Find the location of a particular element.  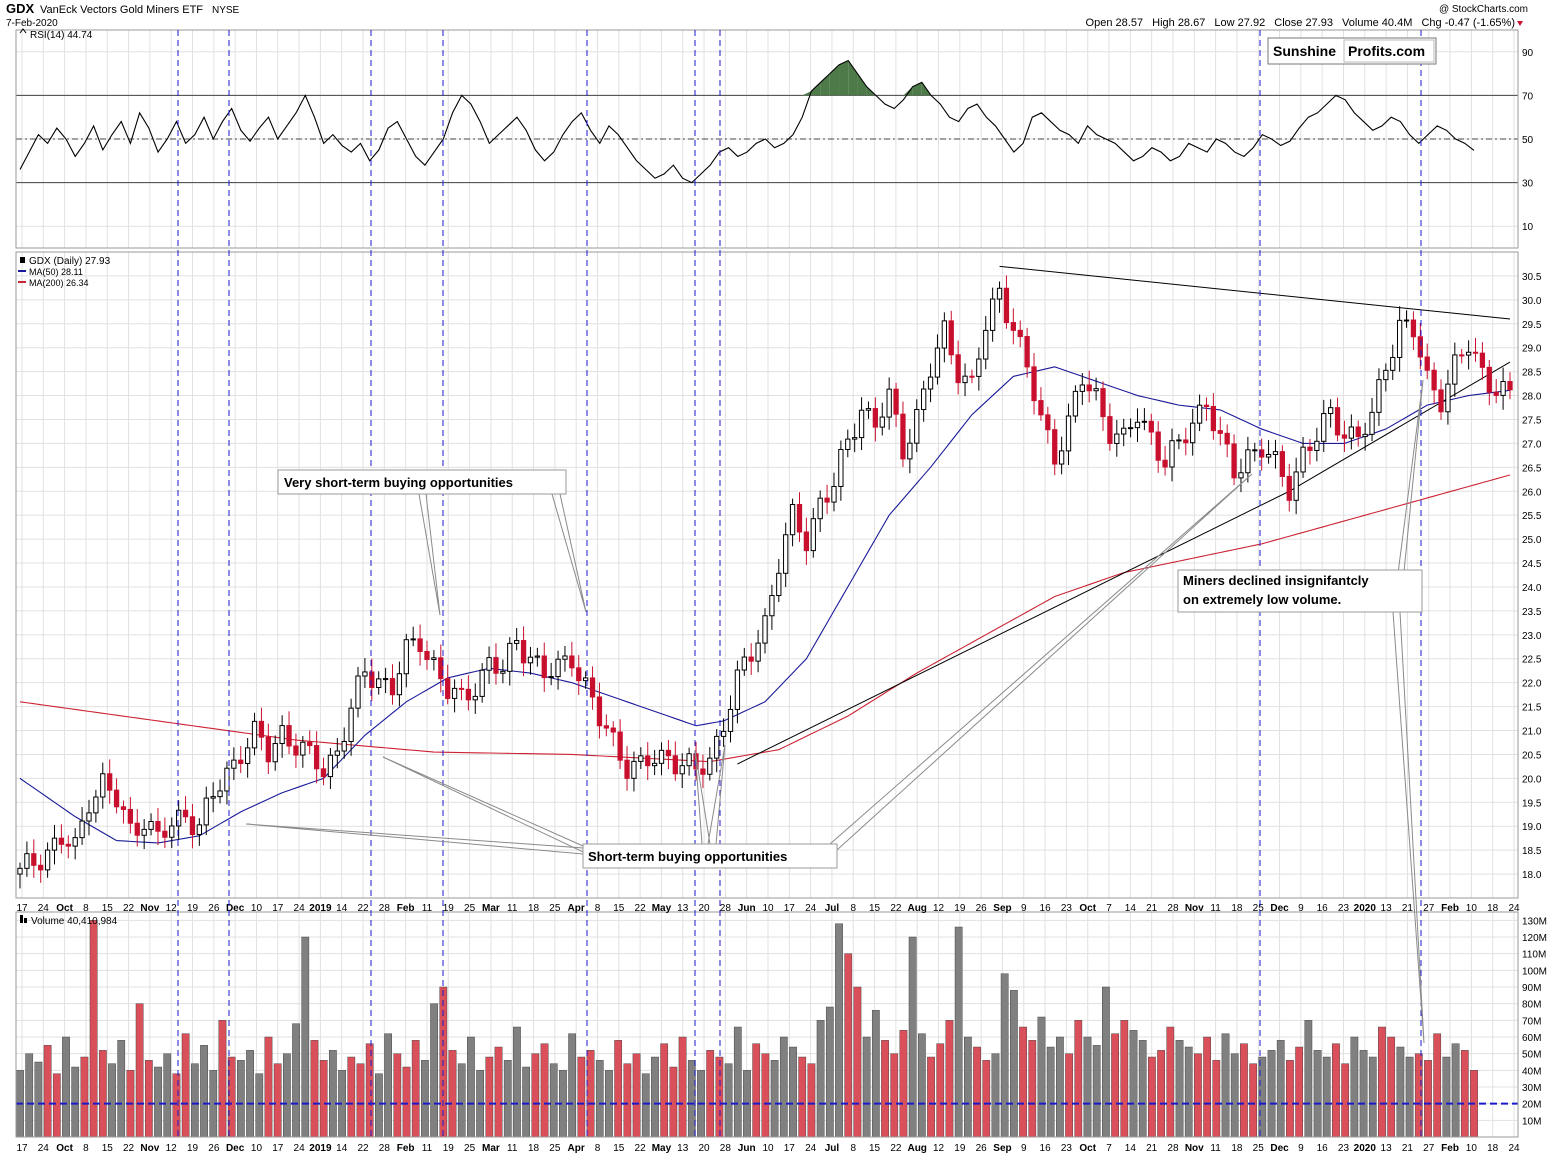

price-tick-label: 22.5 is located at coordinates (1532, 660).